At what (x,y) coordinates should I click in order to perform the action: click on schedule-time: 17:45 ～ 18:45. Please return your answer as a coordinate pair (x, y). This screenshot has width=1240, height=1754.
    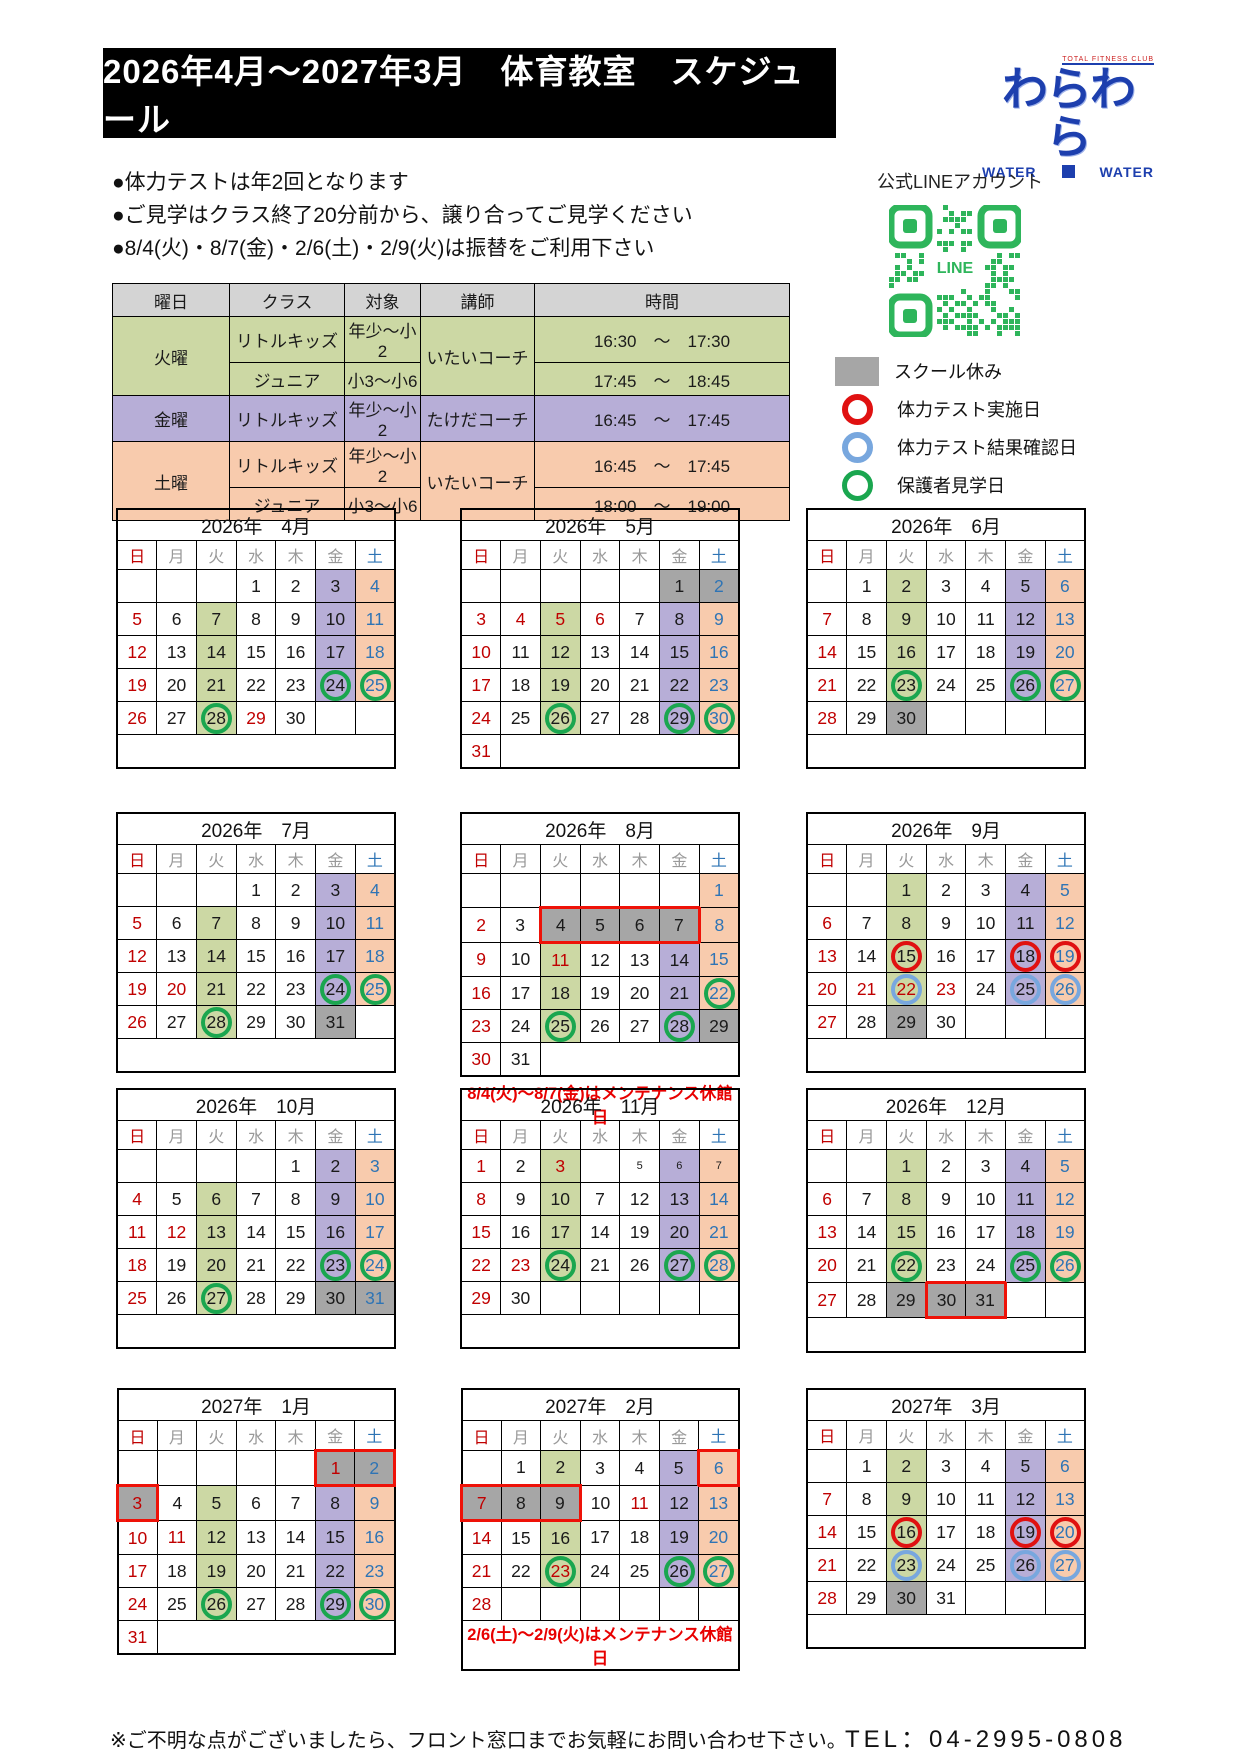
    Looking at the image, I should click on (662, 379).